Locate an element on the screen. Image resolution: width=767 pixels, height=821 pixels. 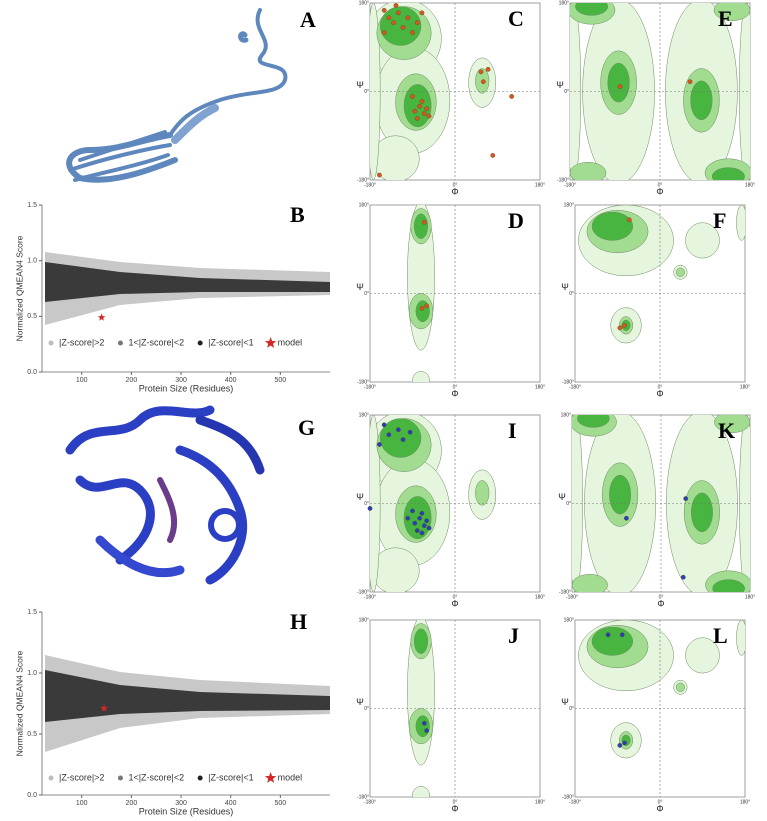
y-tick-label: 0.5 is located at coordinates (32, 316).